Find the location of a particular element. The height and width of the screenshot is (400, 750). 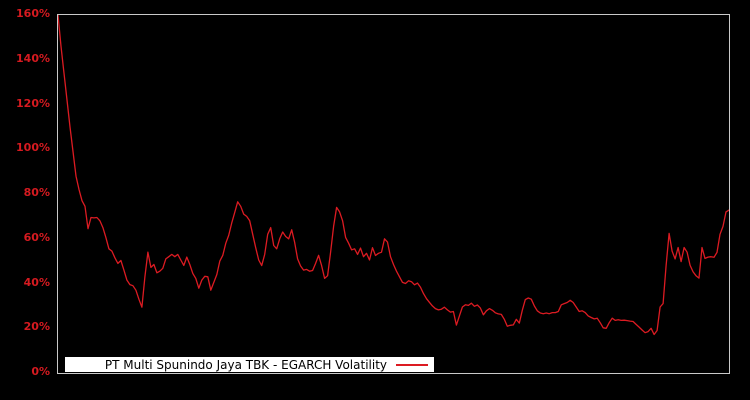

y-axis-tick-label: 40% is located at coordinates (36, 282).